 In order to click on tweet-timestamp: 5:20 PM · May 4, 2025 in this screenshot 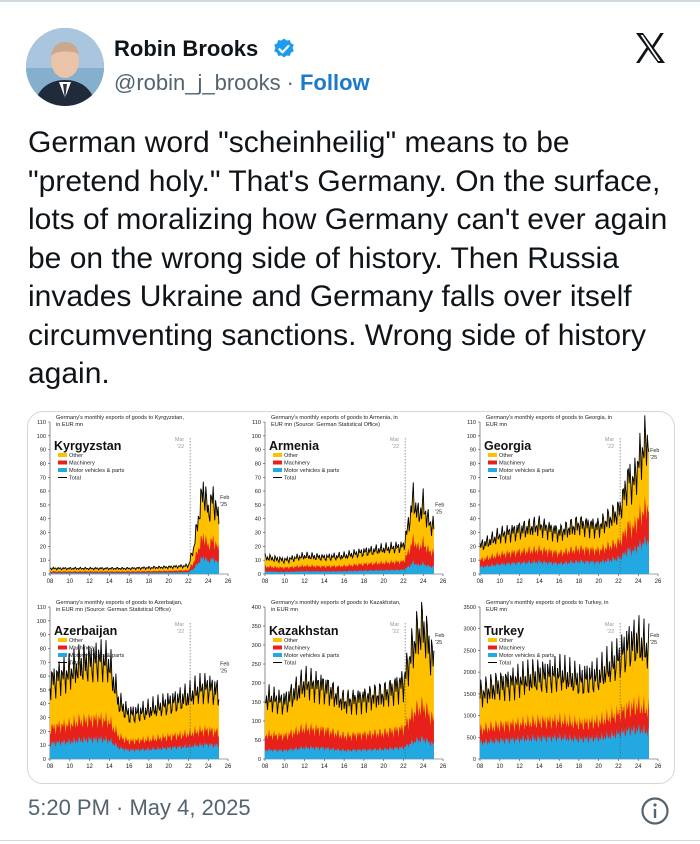, I will do `click(139, 807)`.